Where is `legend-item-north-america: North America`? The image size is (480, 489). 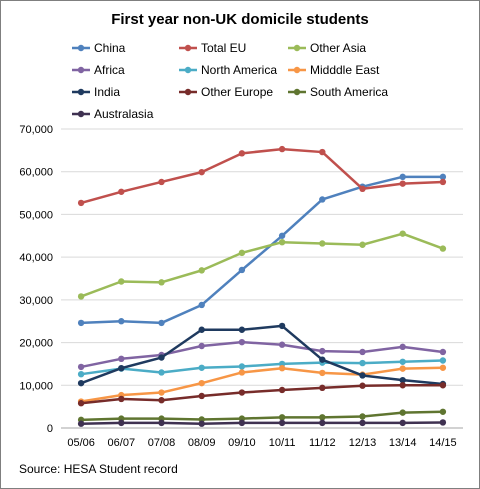 legend-item-north-america: North America is located at coordinates (228, 70).